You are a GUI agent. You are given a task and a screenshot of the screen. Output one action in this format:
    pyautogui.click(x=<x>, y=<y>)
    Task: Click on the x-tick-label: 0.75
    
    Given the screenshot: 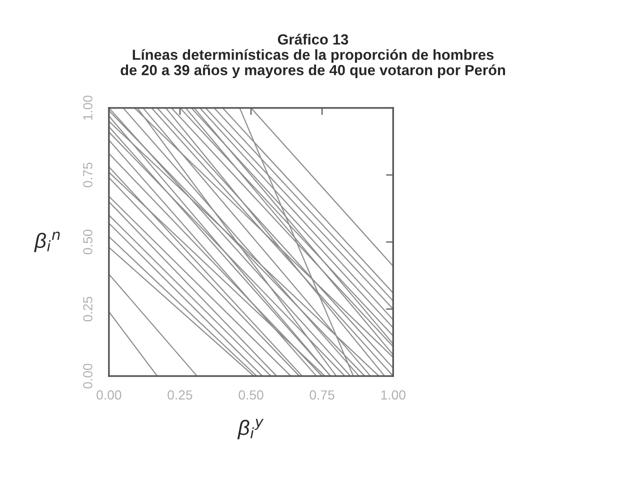 What is the action you would take?
    pyautogui.click(x=322, y=395)
    